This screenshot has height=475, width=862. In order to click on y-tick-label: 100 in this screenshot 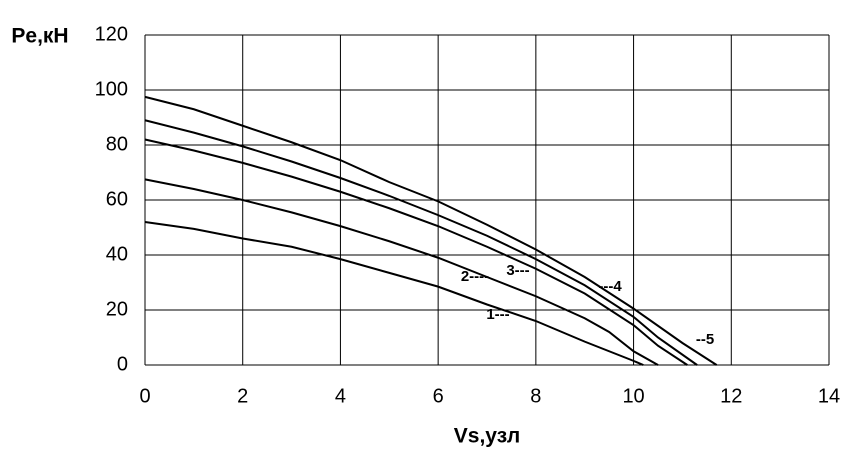, I will do `click(111, 89)`.